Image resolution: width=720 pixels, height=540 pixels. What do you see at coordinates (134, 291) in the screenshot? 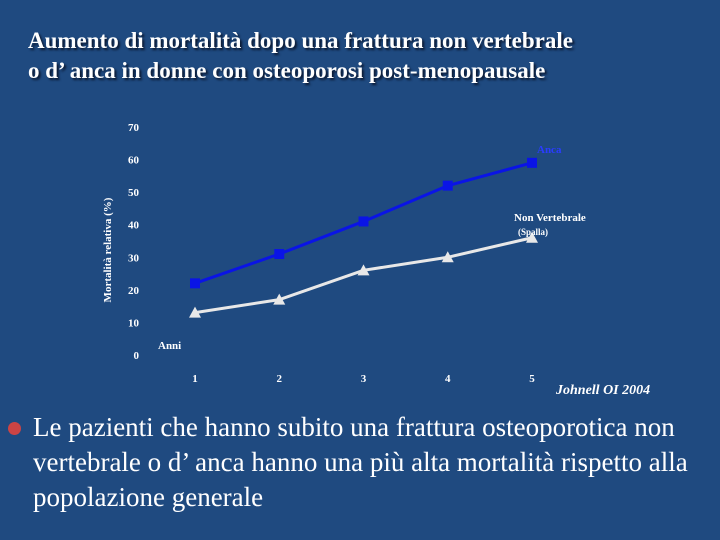
I see `y-tick-label: 20` at bounding box center [134, 291].